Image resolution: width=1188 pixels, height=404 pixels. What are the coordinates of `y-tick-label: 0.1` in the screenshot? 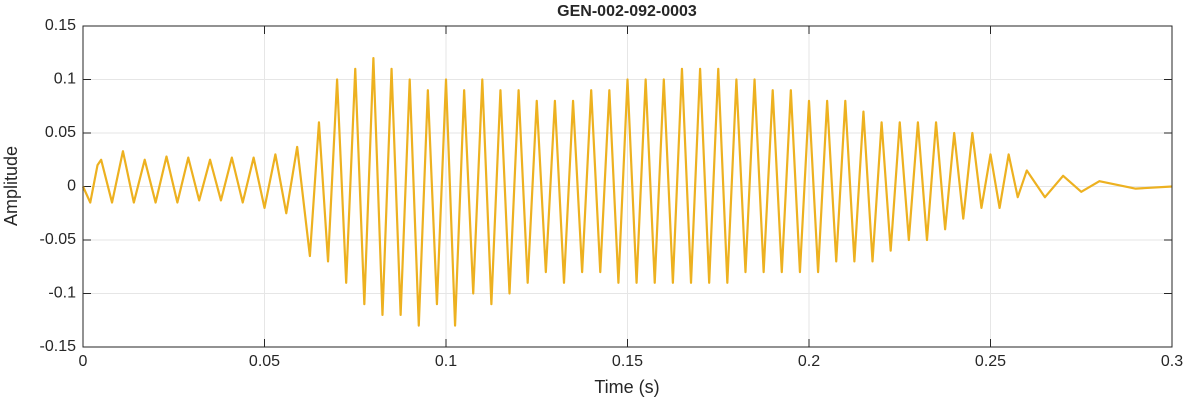 It's located at (65, 79).